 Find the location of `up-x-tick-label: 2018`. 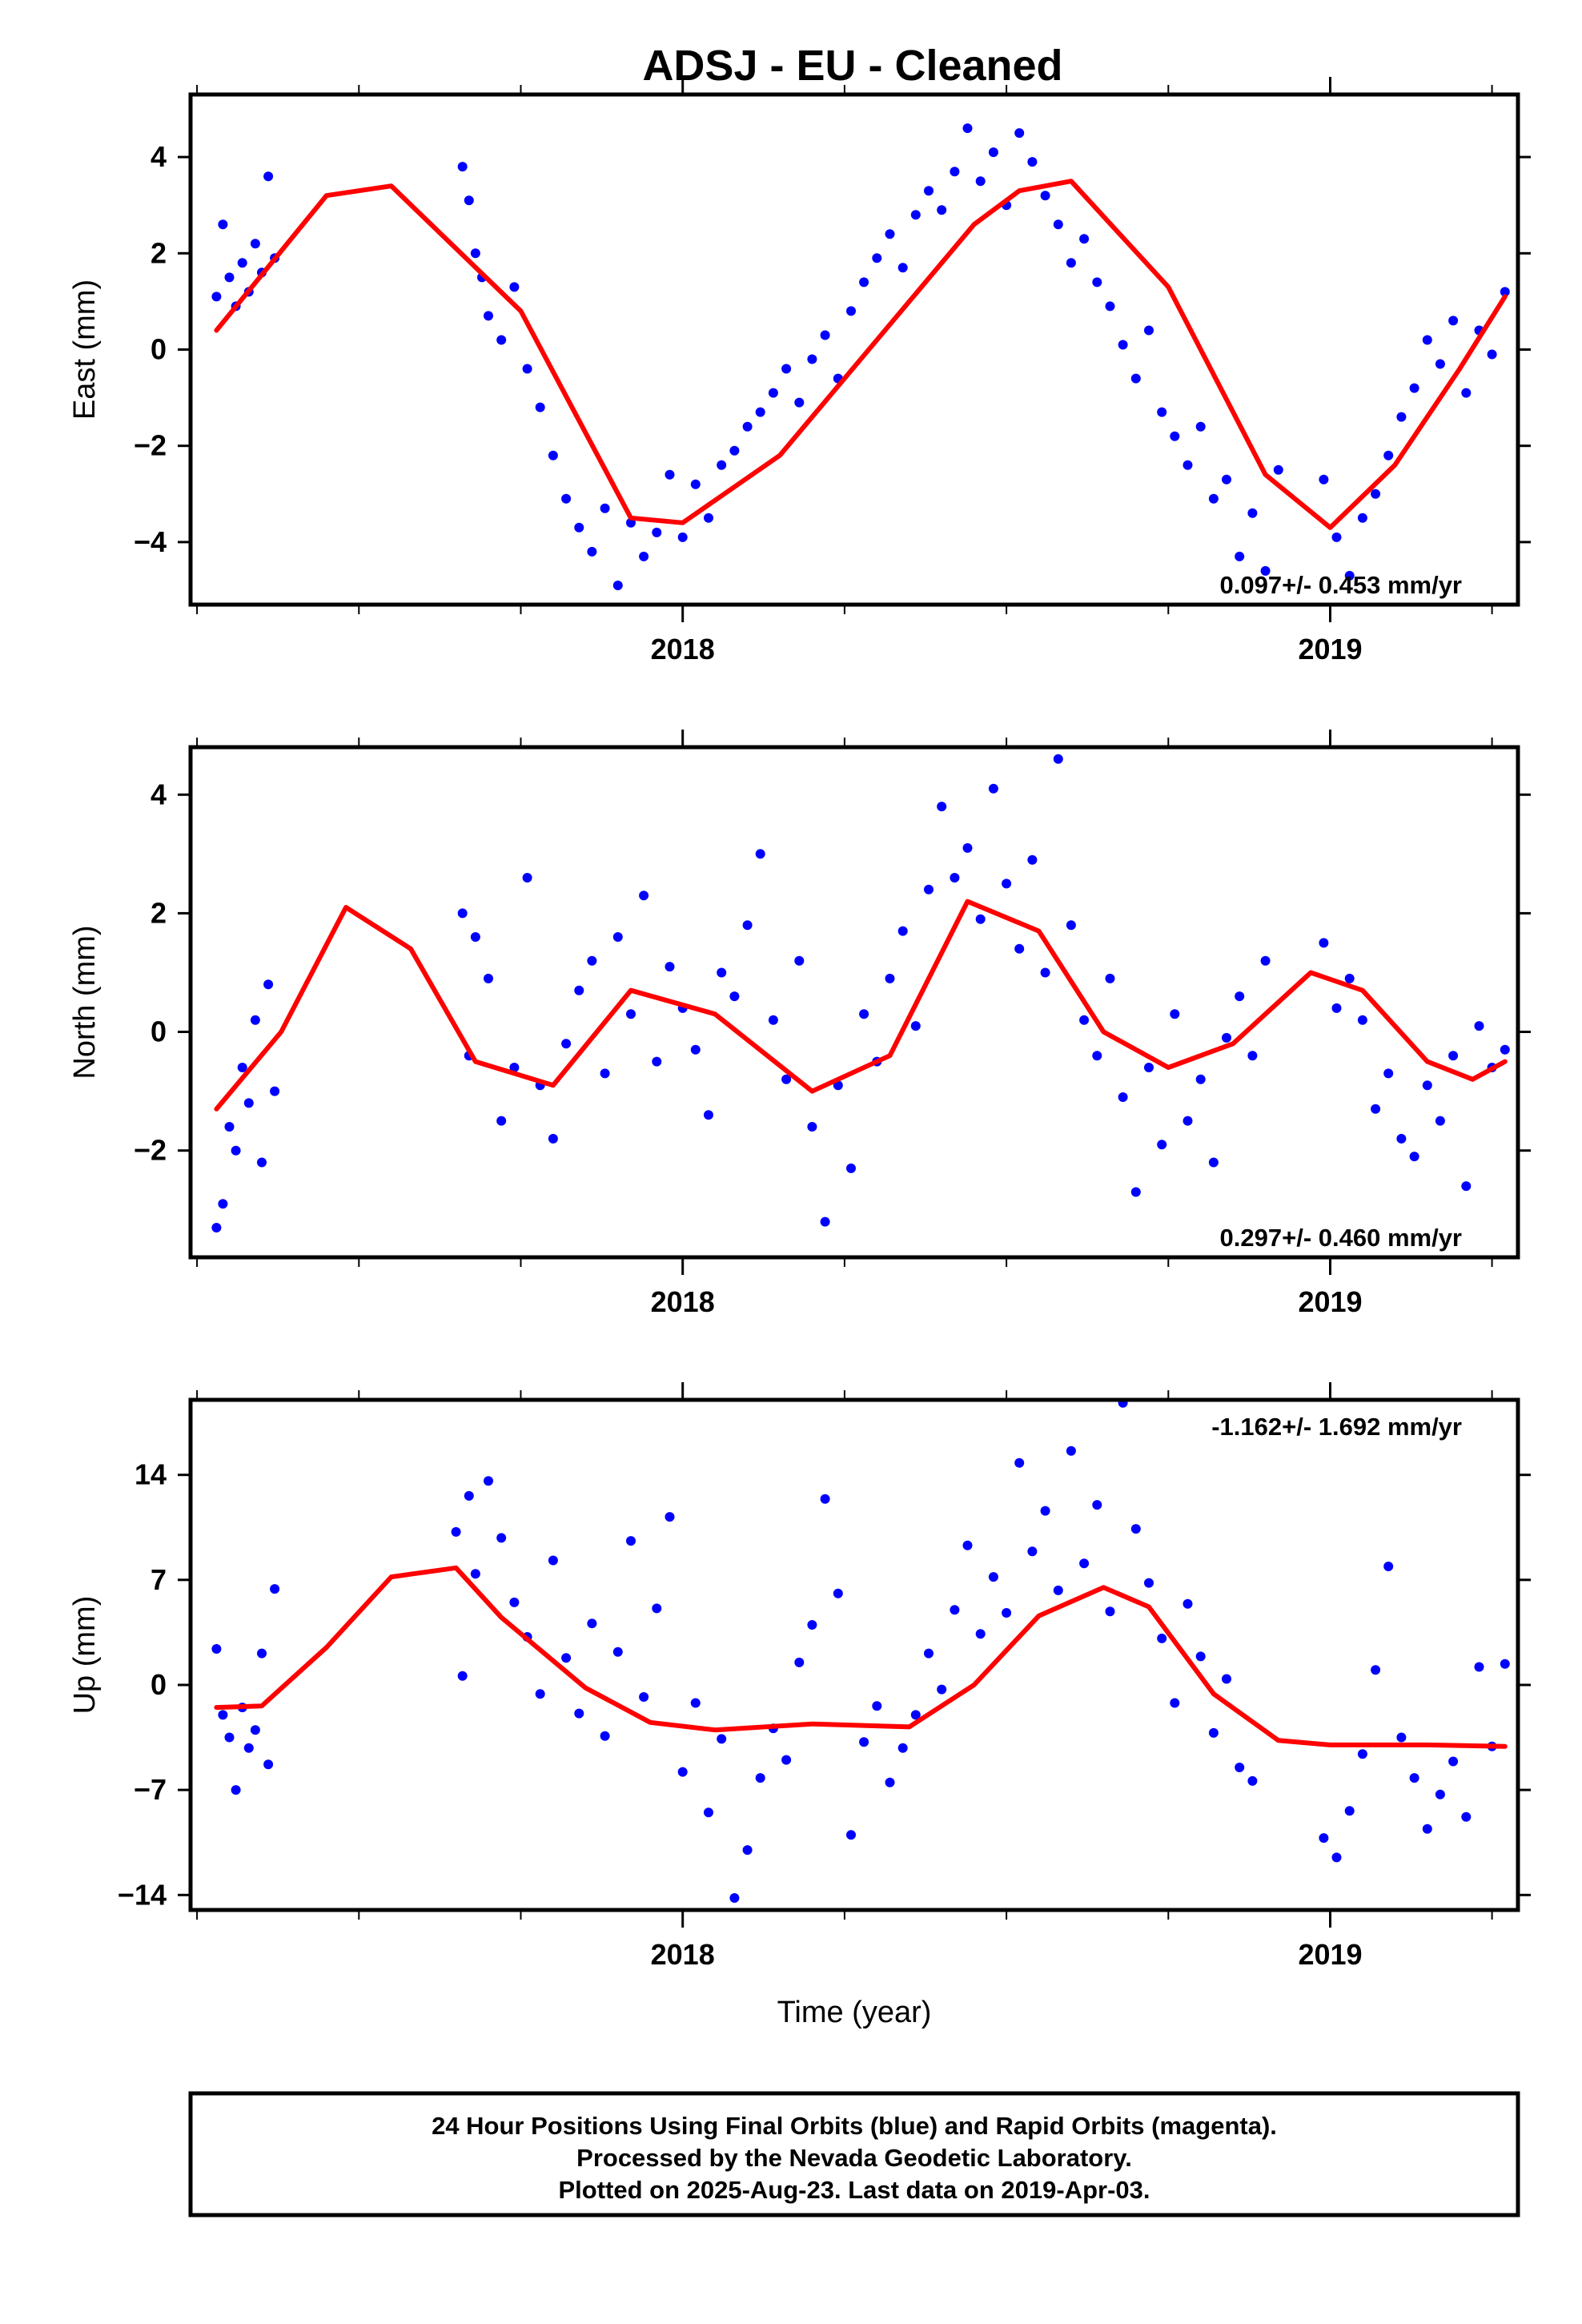

up-x-tick-label: 2018 is located at coordinates (683, 1955).